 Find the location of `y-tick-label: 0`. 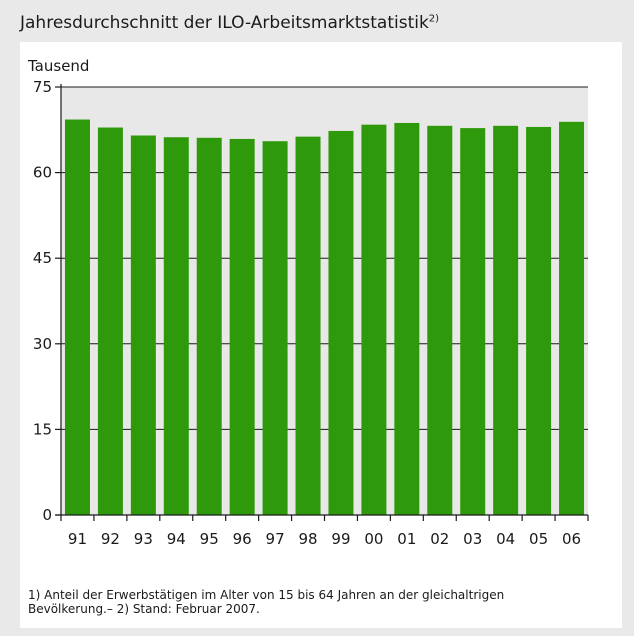

y-tick-label: 0 is located at coordinates (47, 515).